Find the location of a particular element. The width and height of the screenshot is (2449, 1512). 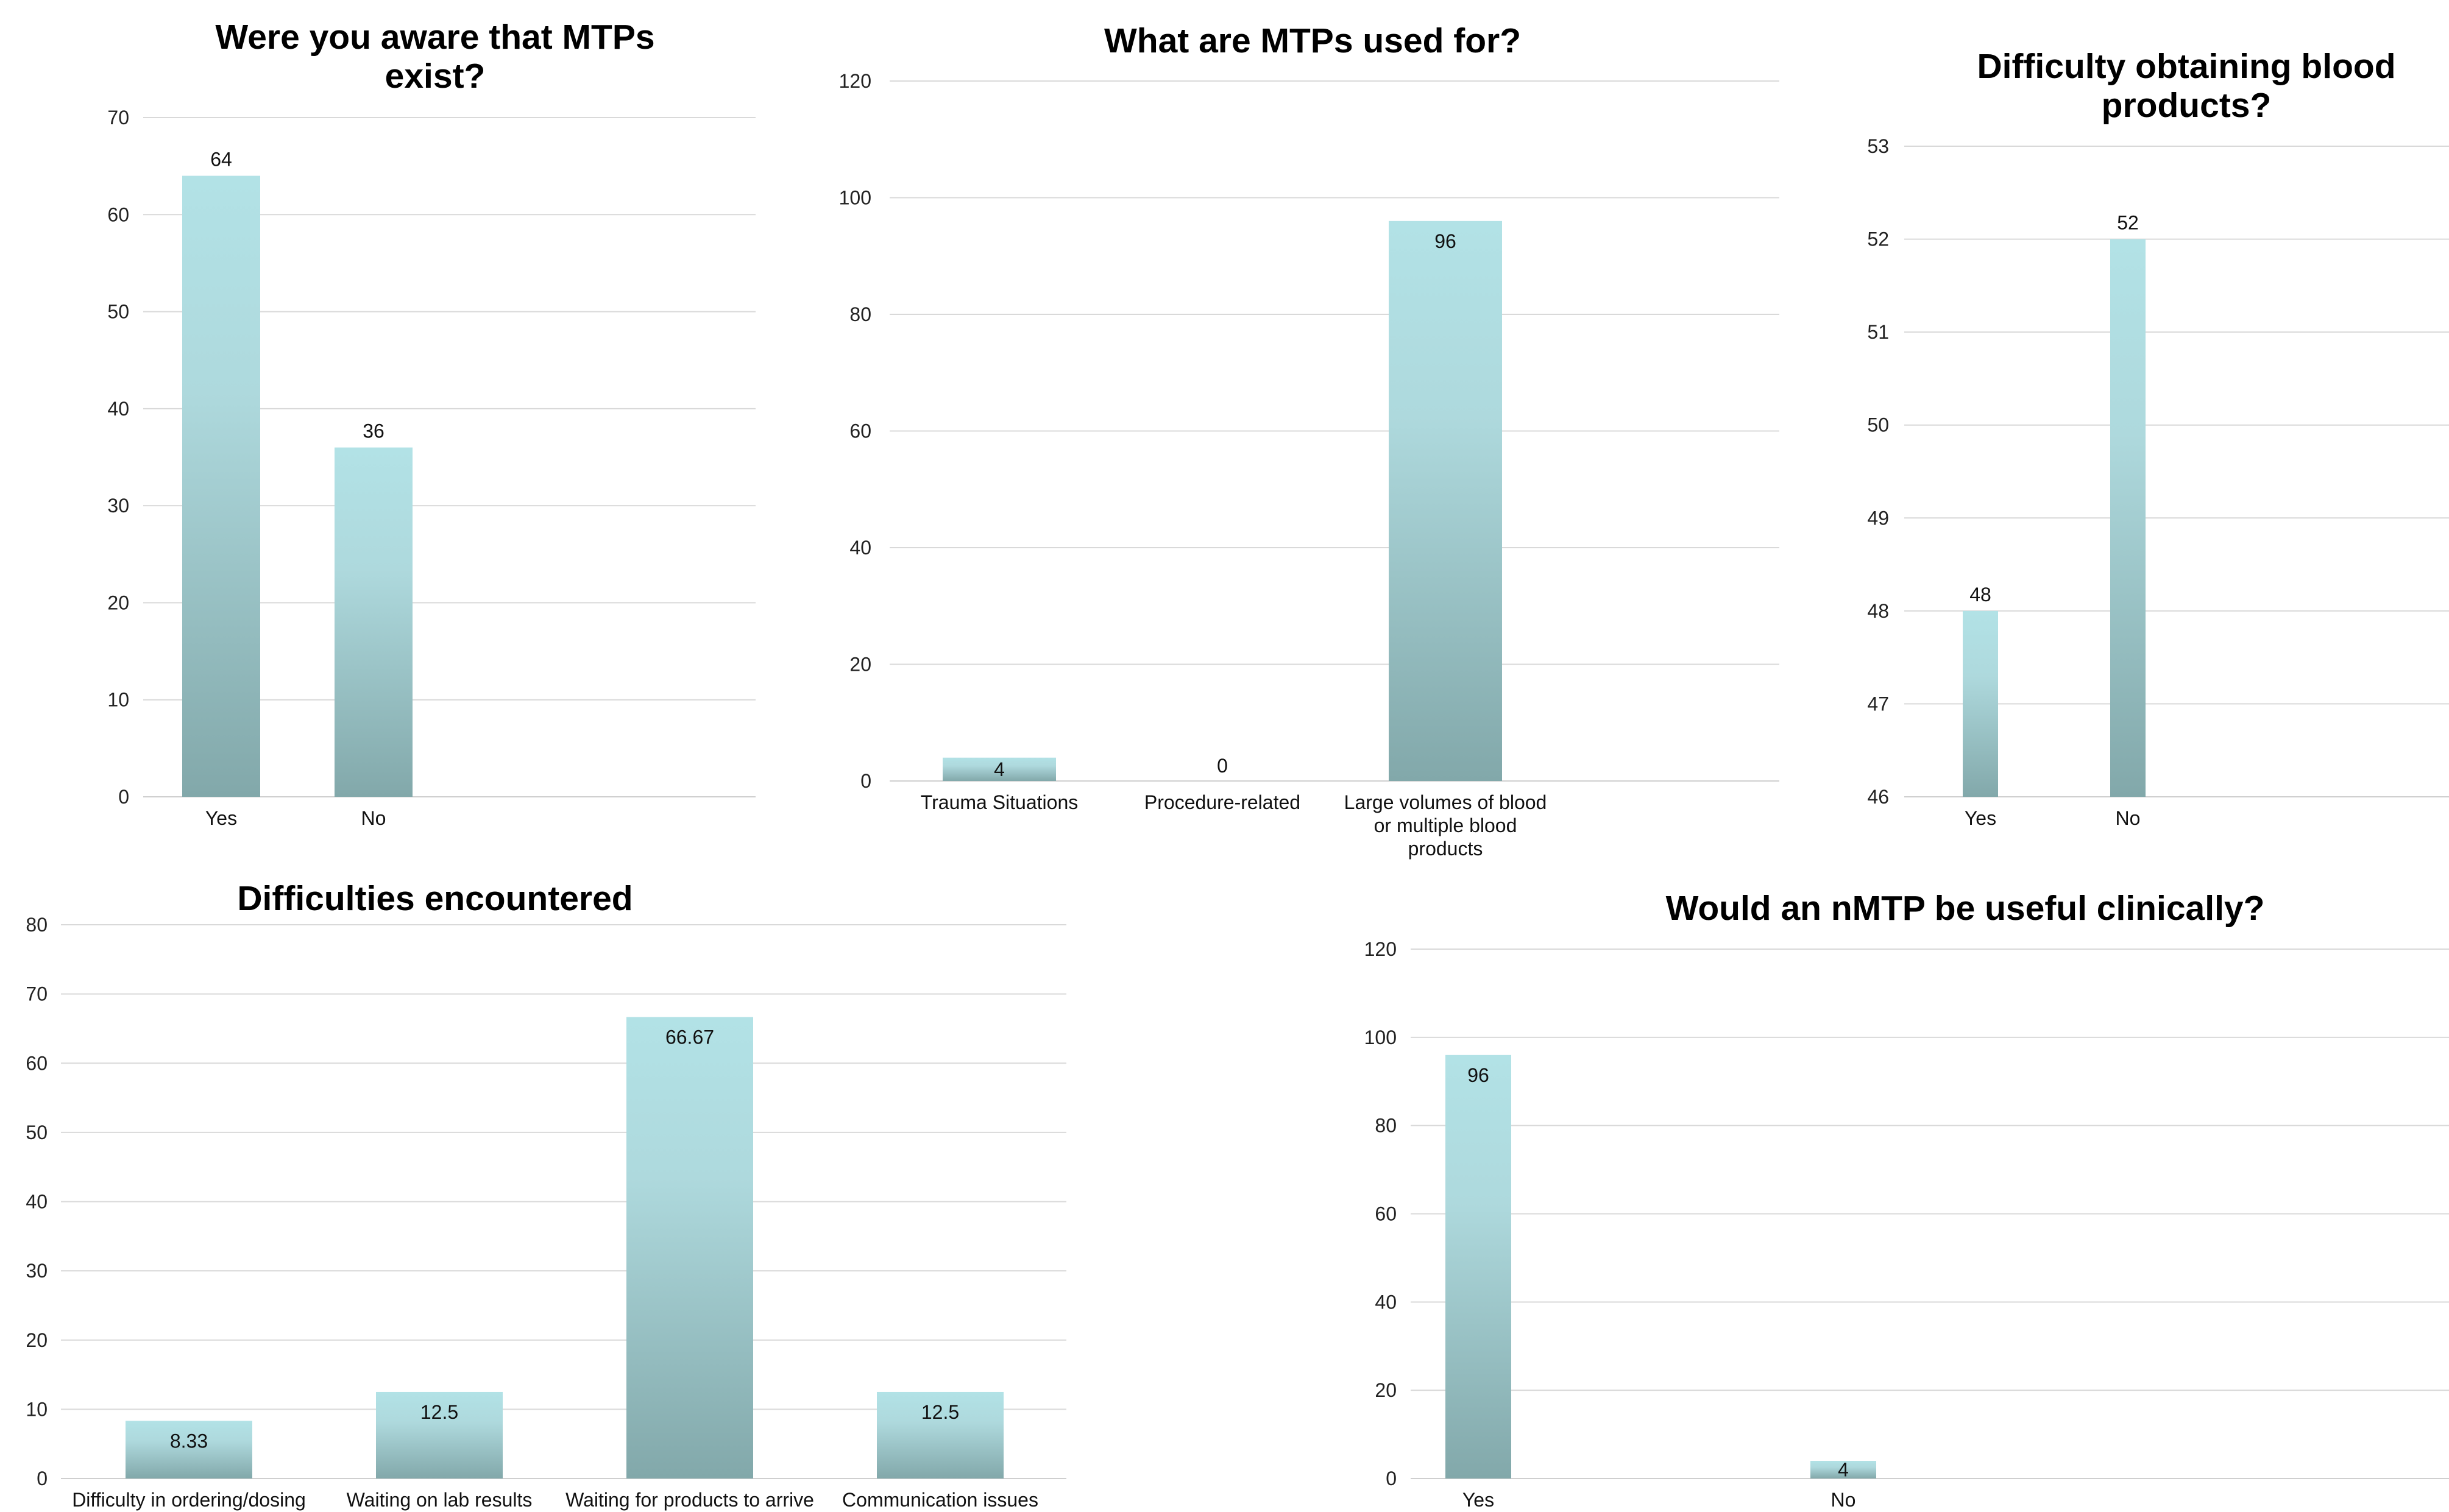

y-tick-label: 52 is located at coordinates (1878, 239).